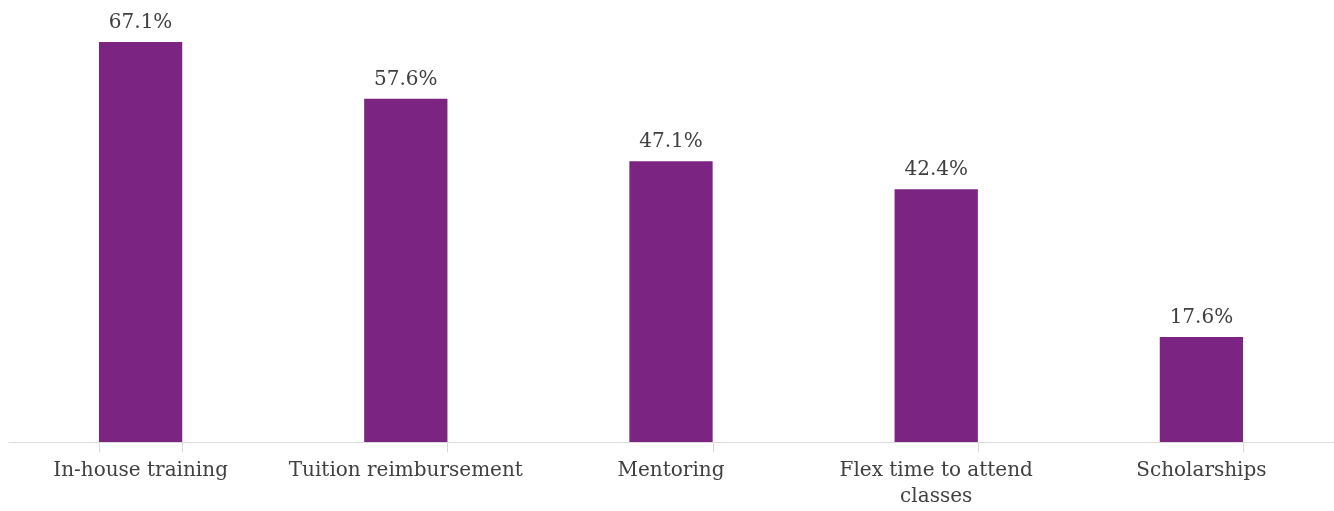 This screenshot has height=511, width=1334. I want to click on x-tick-label: In-house training, so click(141, 469).